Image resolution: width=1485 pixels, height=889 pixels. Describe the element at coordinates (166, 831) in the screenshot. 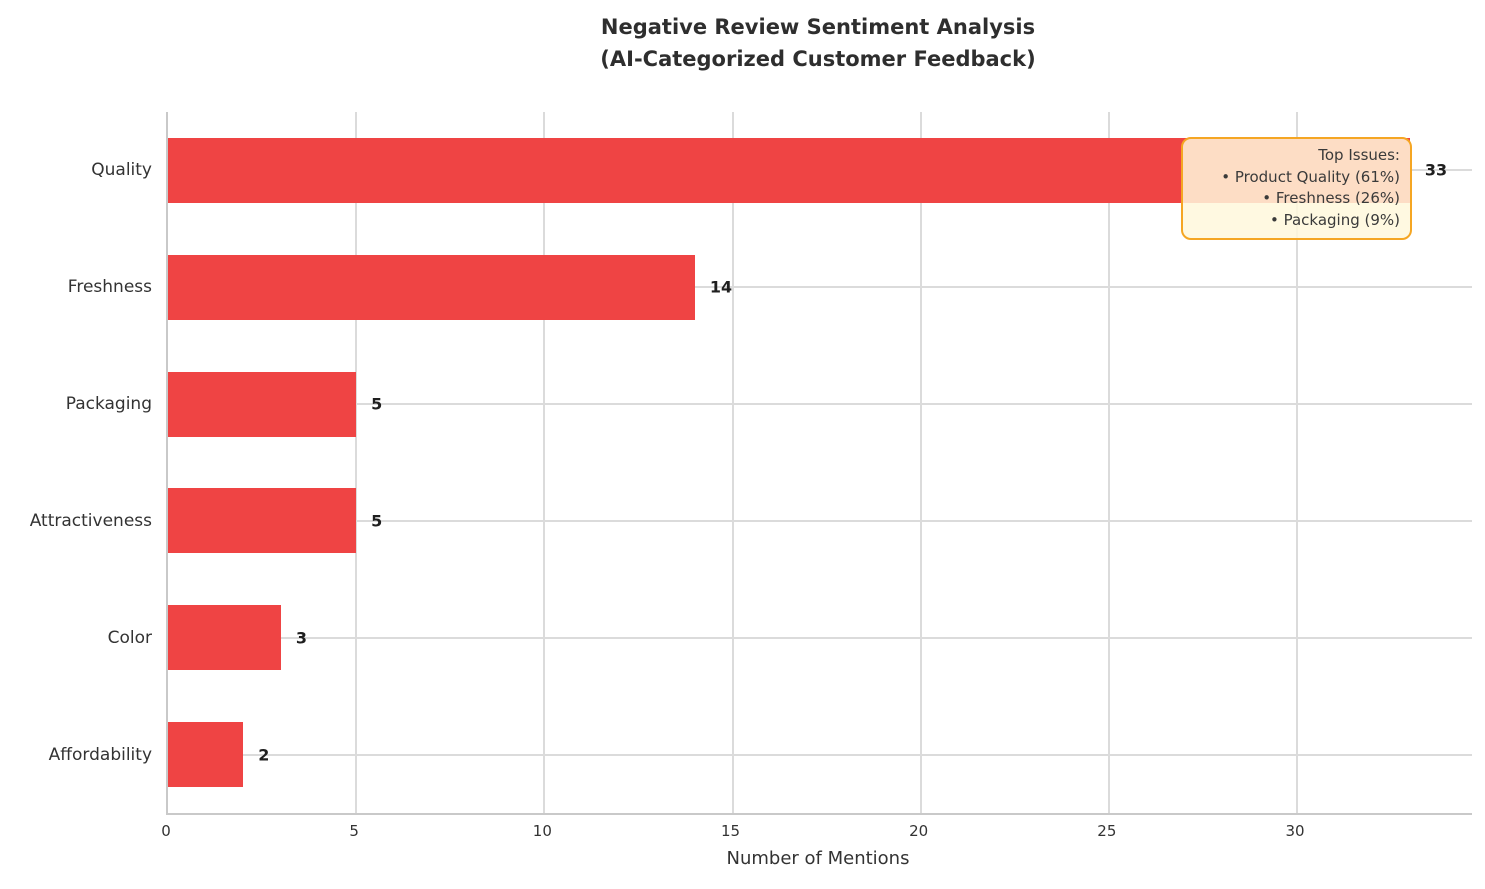

I see `x-tick-label: 0` at that location.